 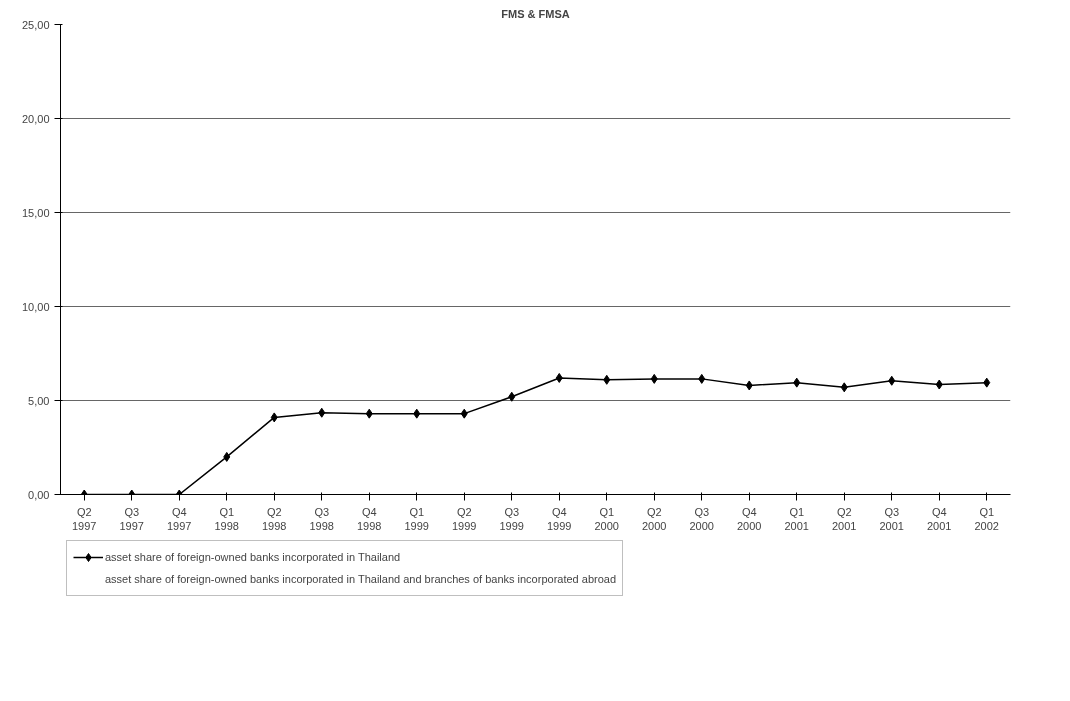 What do you see at coordinates (131, 518) in the screenshot?
I see `x-tick-label: Q3 1997` at bounding box center [131, 518].